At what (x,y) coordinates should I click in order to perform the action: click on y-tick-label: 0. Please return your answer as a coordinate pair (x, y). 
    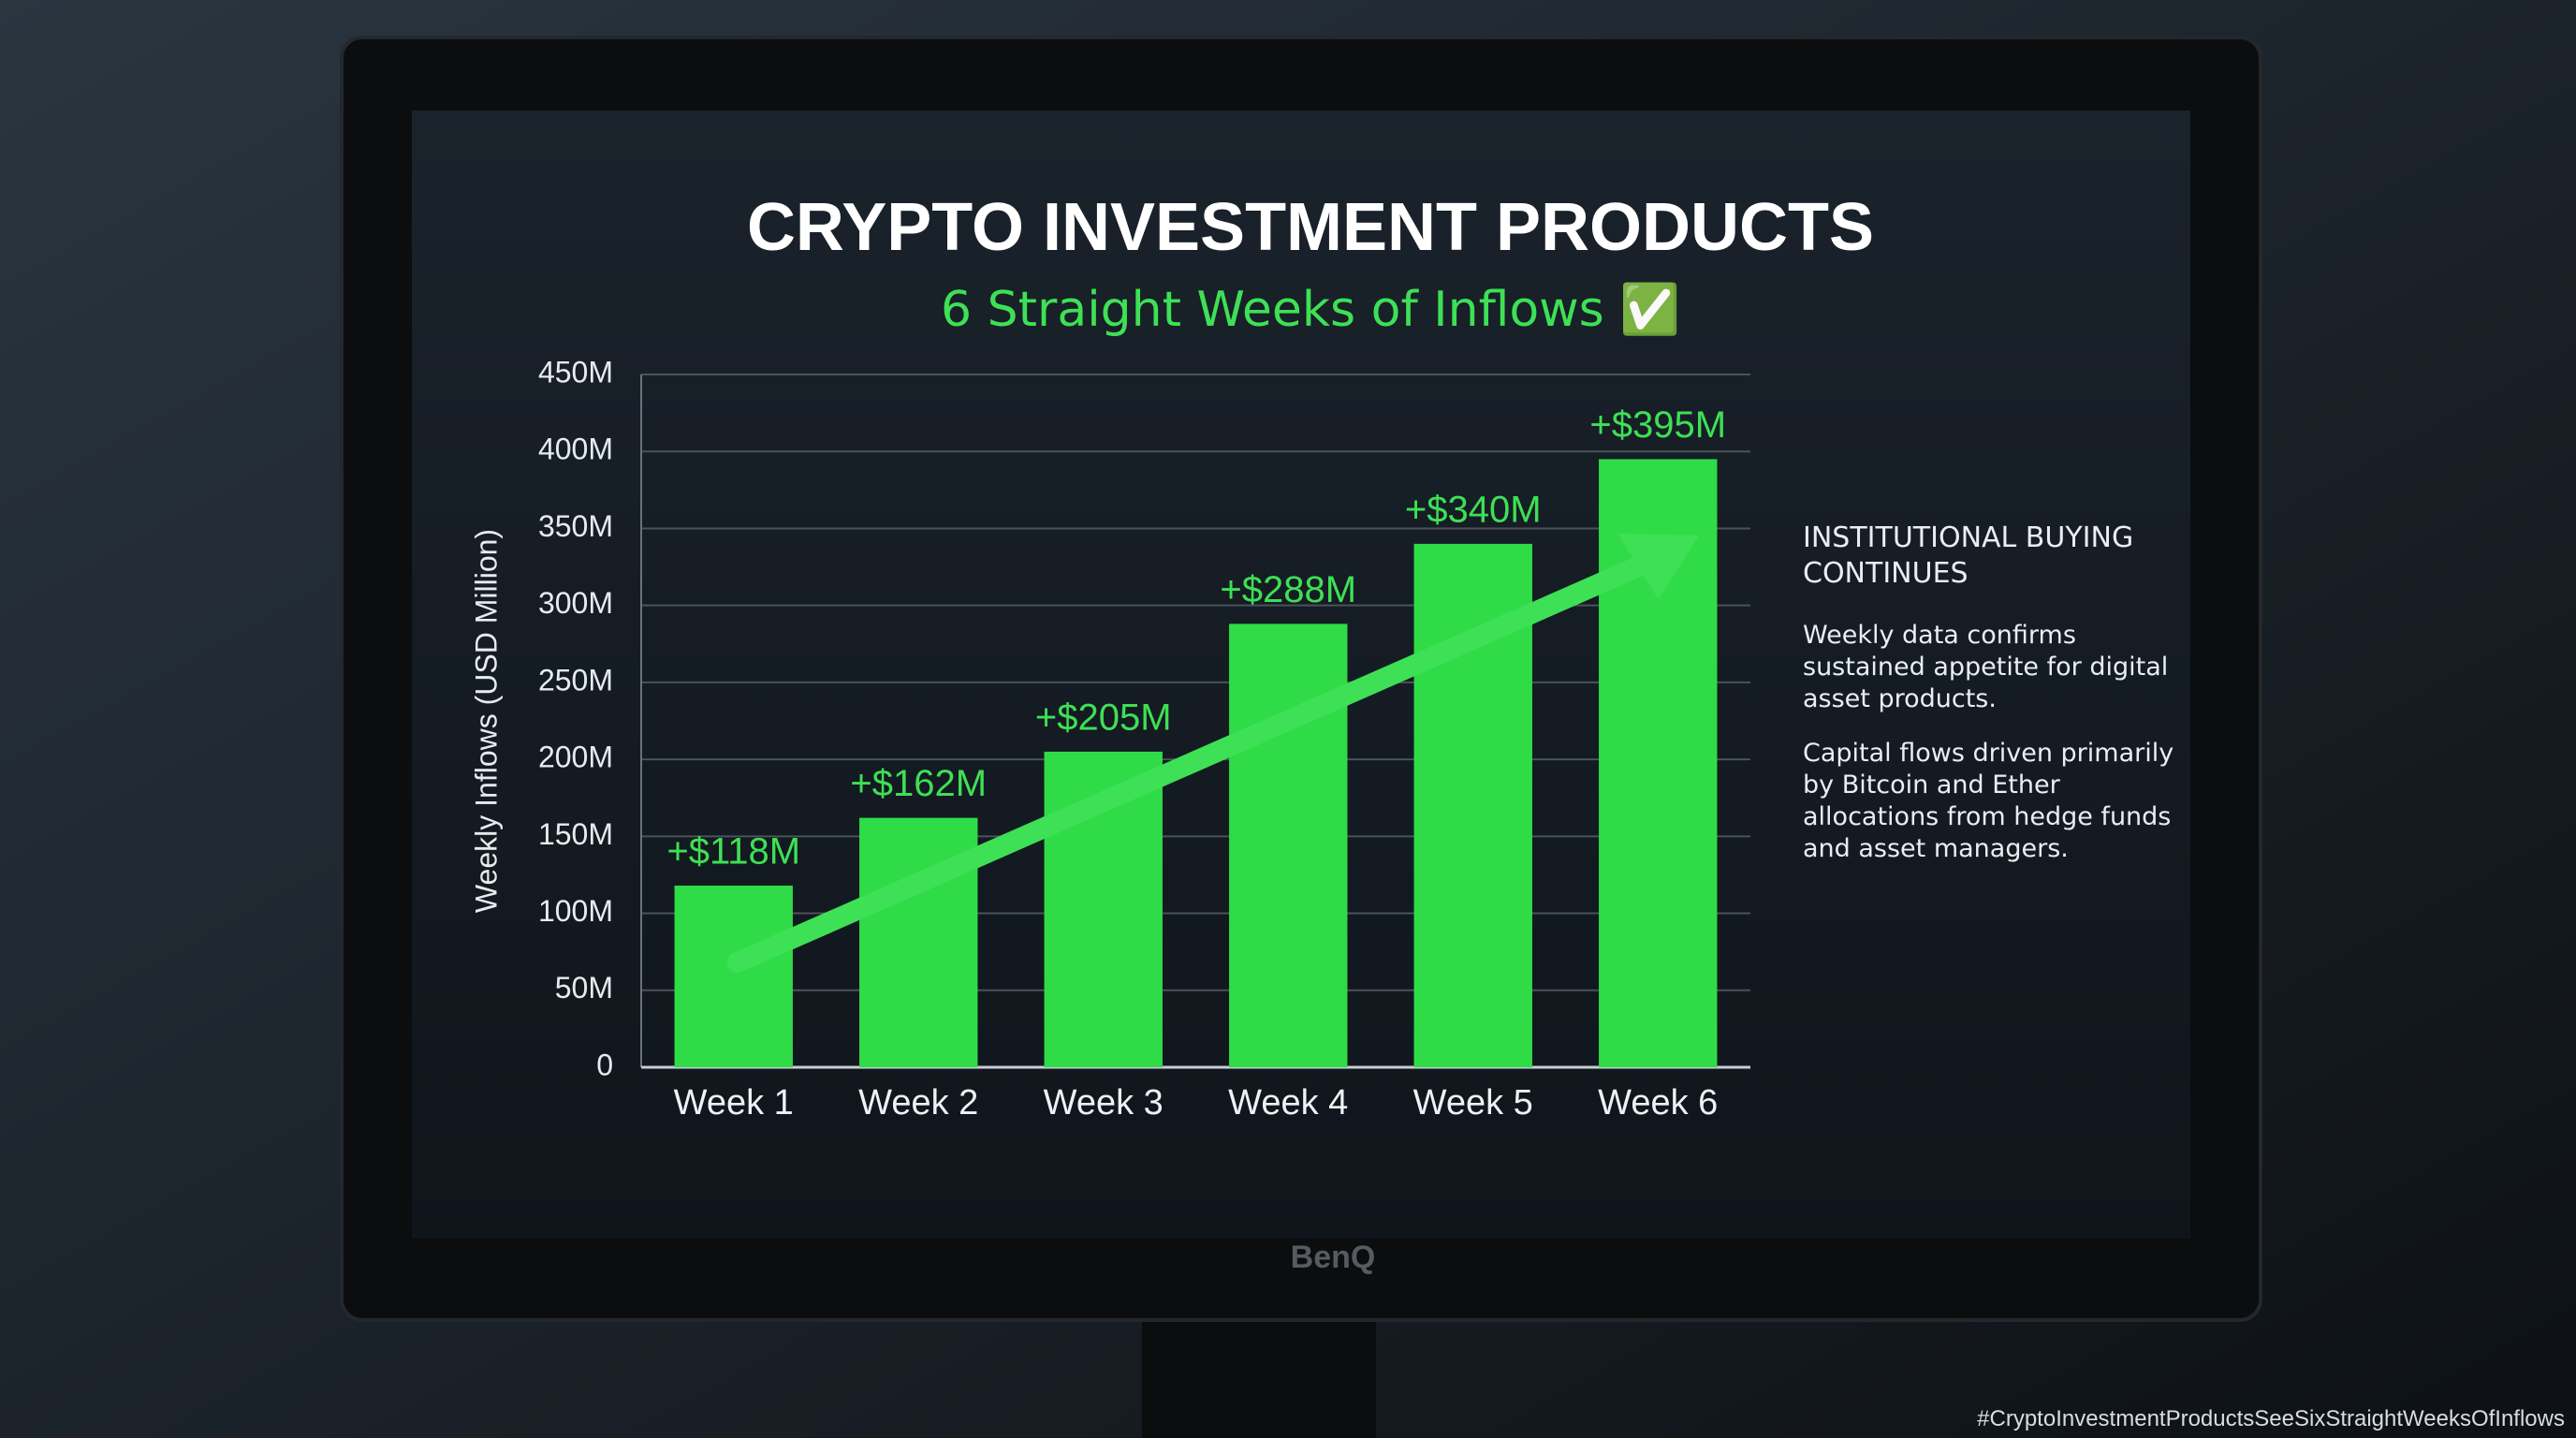
    Looking at the image, I should click on (604, 1064).